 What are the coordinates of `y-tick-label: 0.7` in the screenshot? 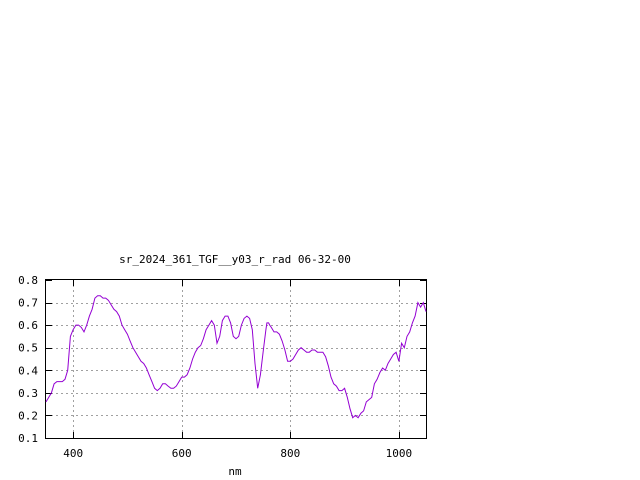 It's located at (28, 303).